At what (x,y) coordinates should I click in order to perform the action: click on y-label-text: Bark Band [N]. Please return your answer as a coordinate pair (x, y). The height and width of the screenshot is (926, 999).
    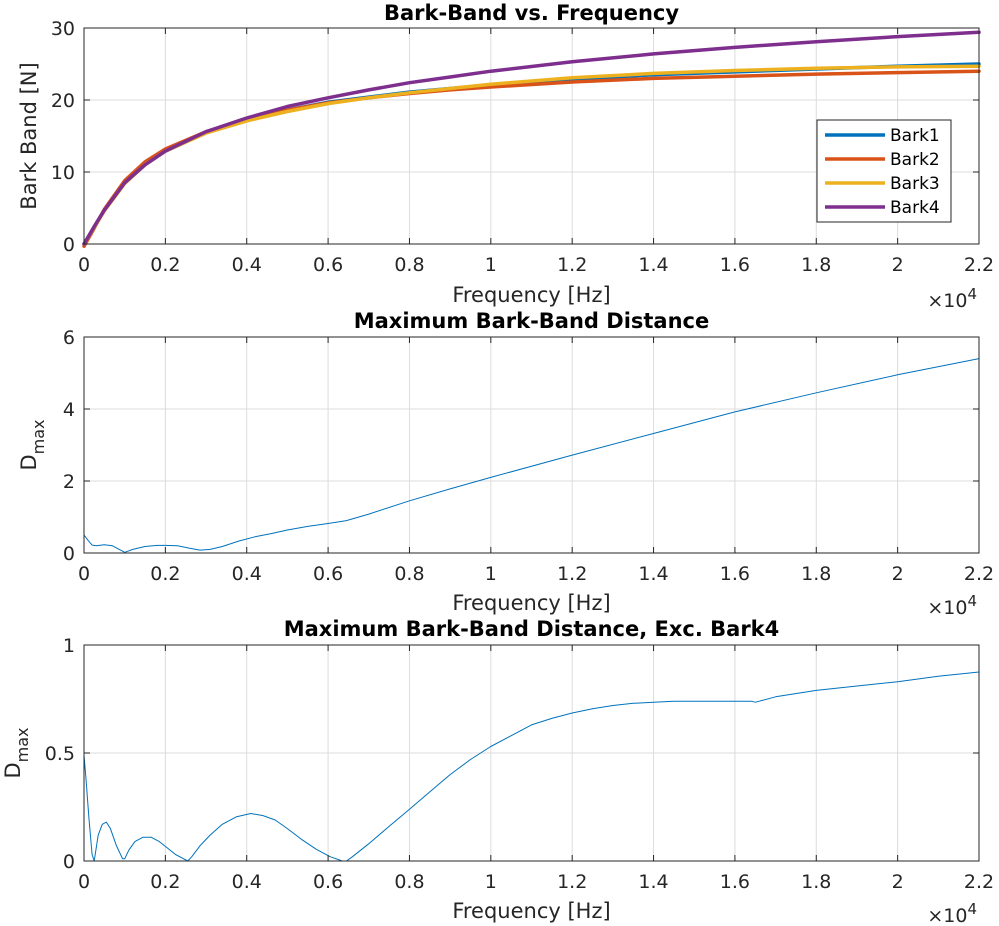
    Looking at the image, I should click on (29, 135).